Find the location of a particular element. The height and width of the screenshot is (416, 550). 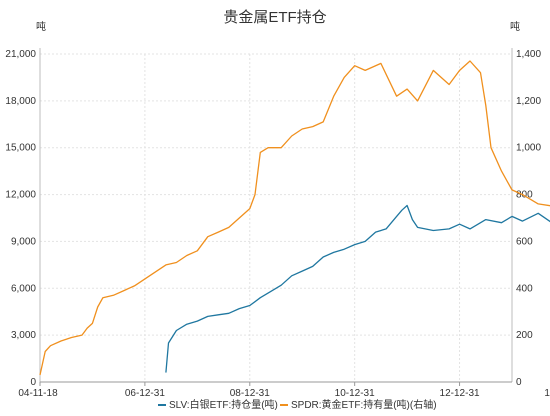

y-left-tick-label: 15,000 is located at coordinates (20, 148).